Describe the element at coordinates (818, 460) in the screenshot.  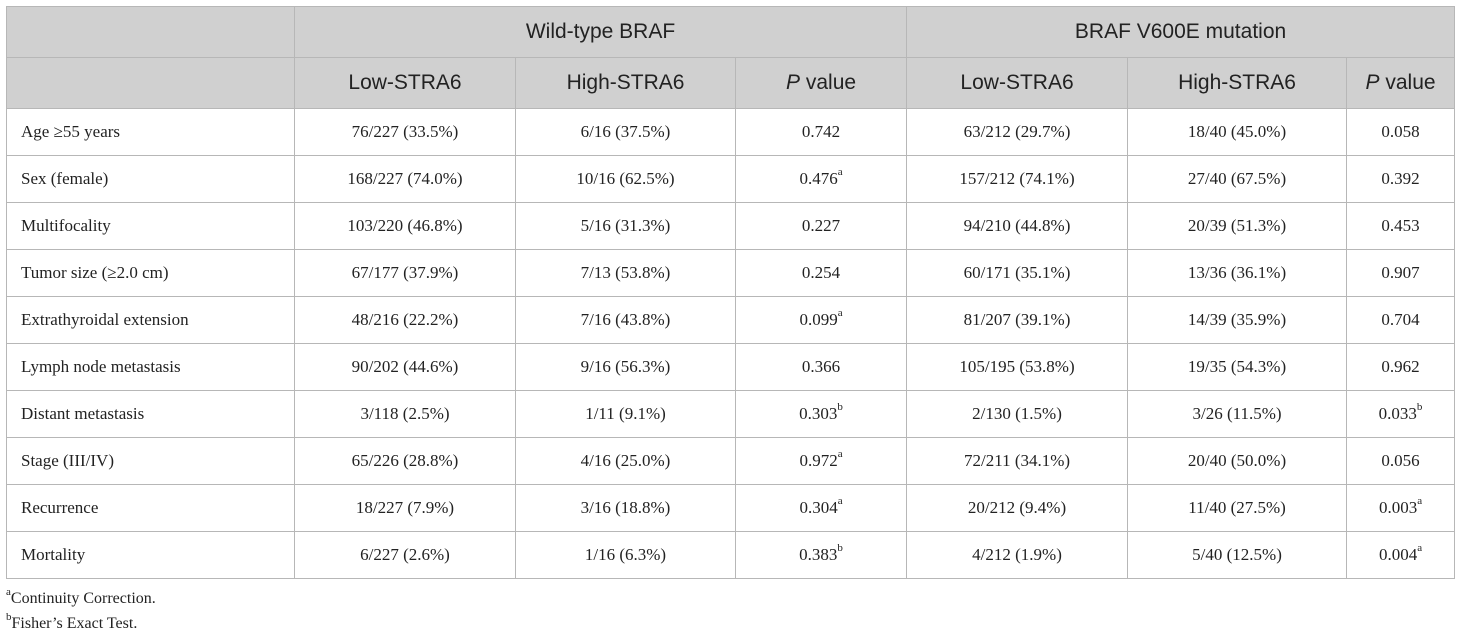
I see `p-value: 0.972` at that location.